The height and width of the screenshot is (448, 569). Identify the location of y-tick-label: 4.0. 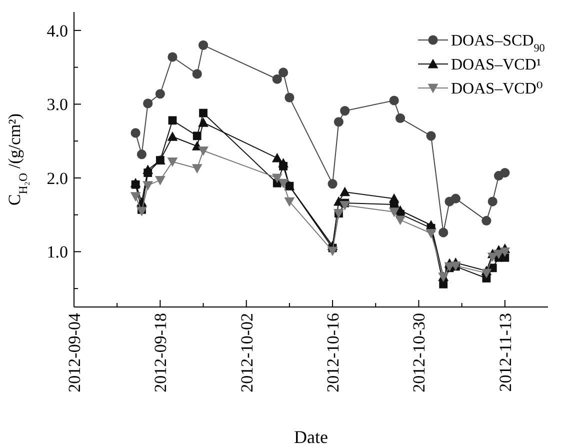
(57, 30).